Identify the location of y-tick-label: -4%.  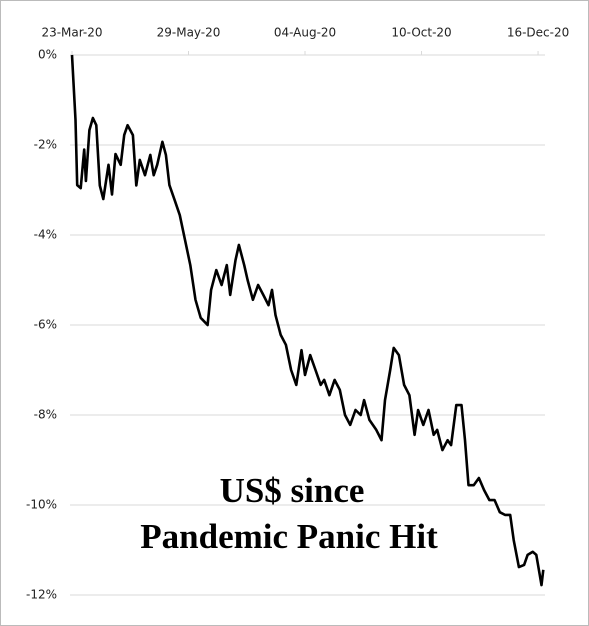
(45, 235).